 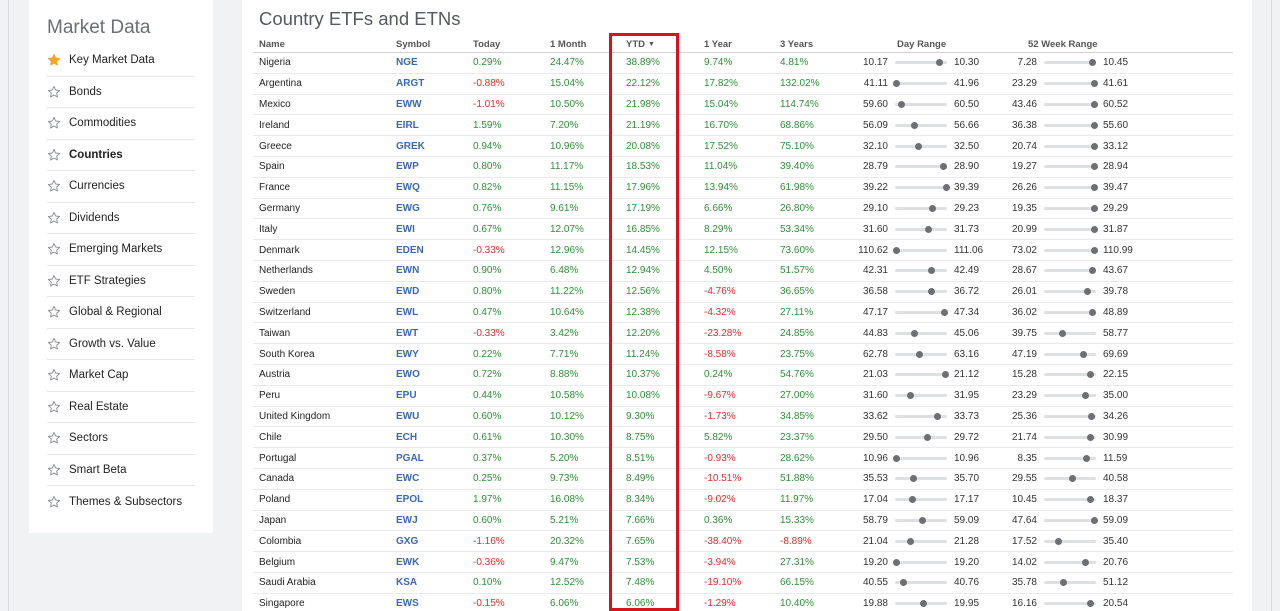 I want to click on cell-symbol-link: EWJ, so click(x=407, y=520).